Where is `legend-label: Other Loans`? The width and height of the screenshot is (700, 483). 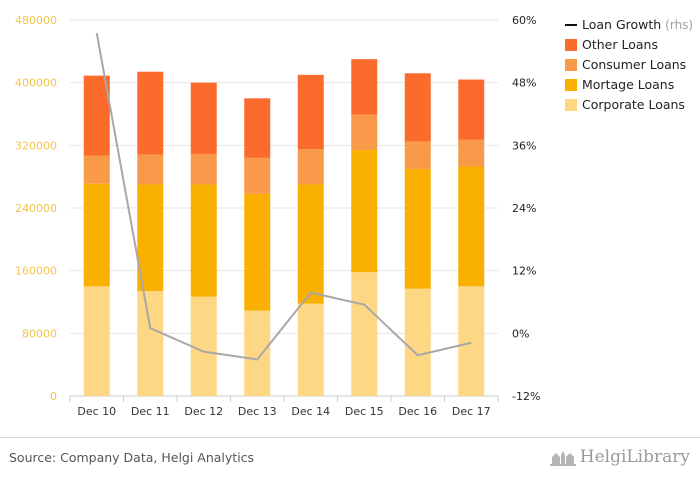
legend-label: Other Loans is located at coordinates (620, 44).